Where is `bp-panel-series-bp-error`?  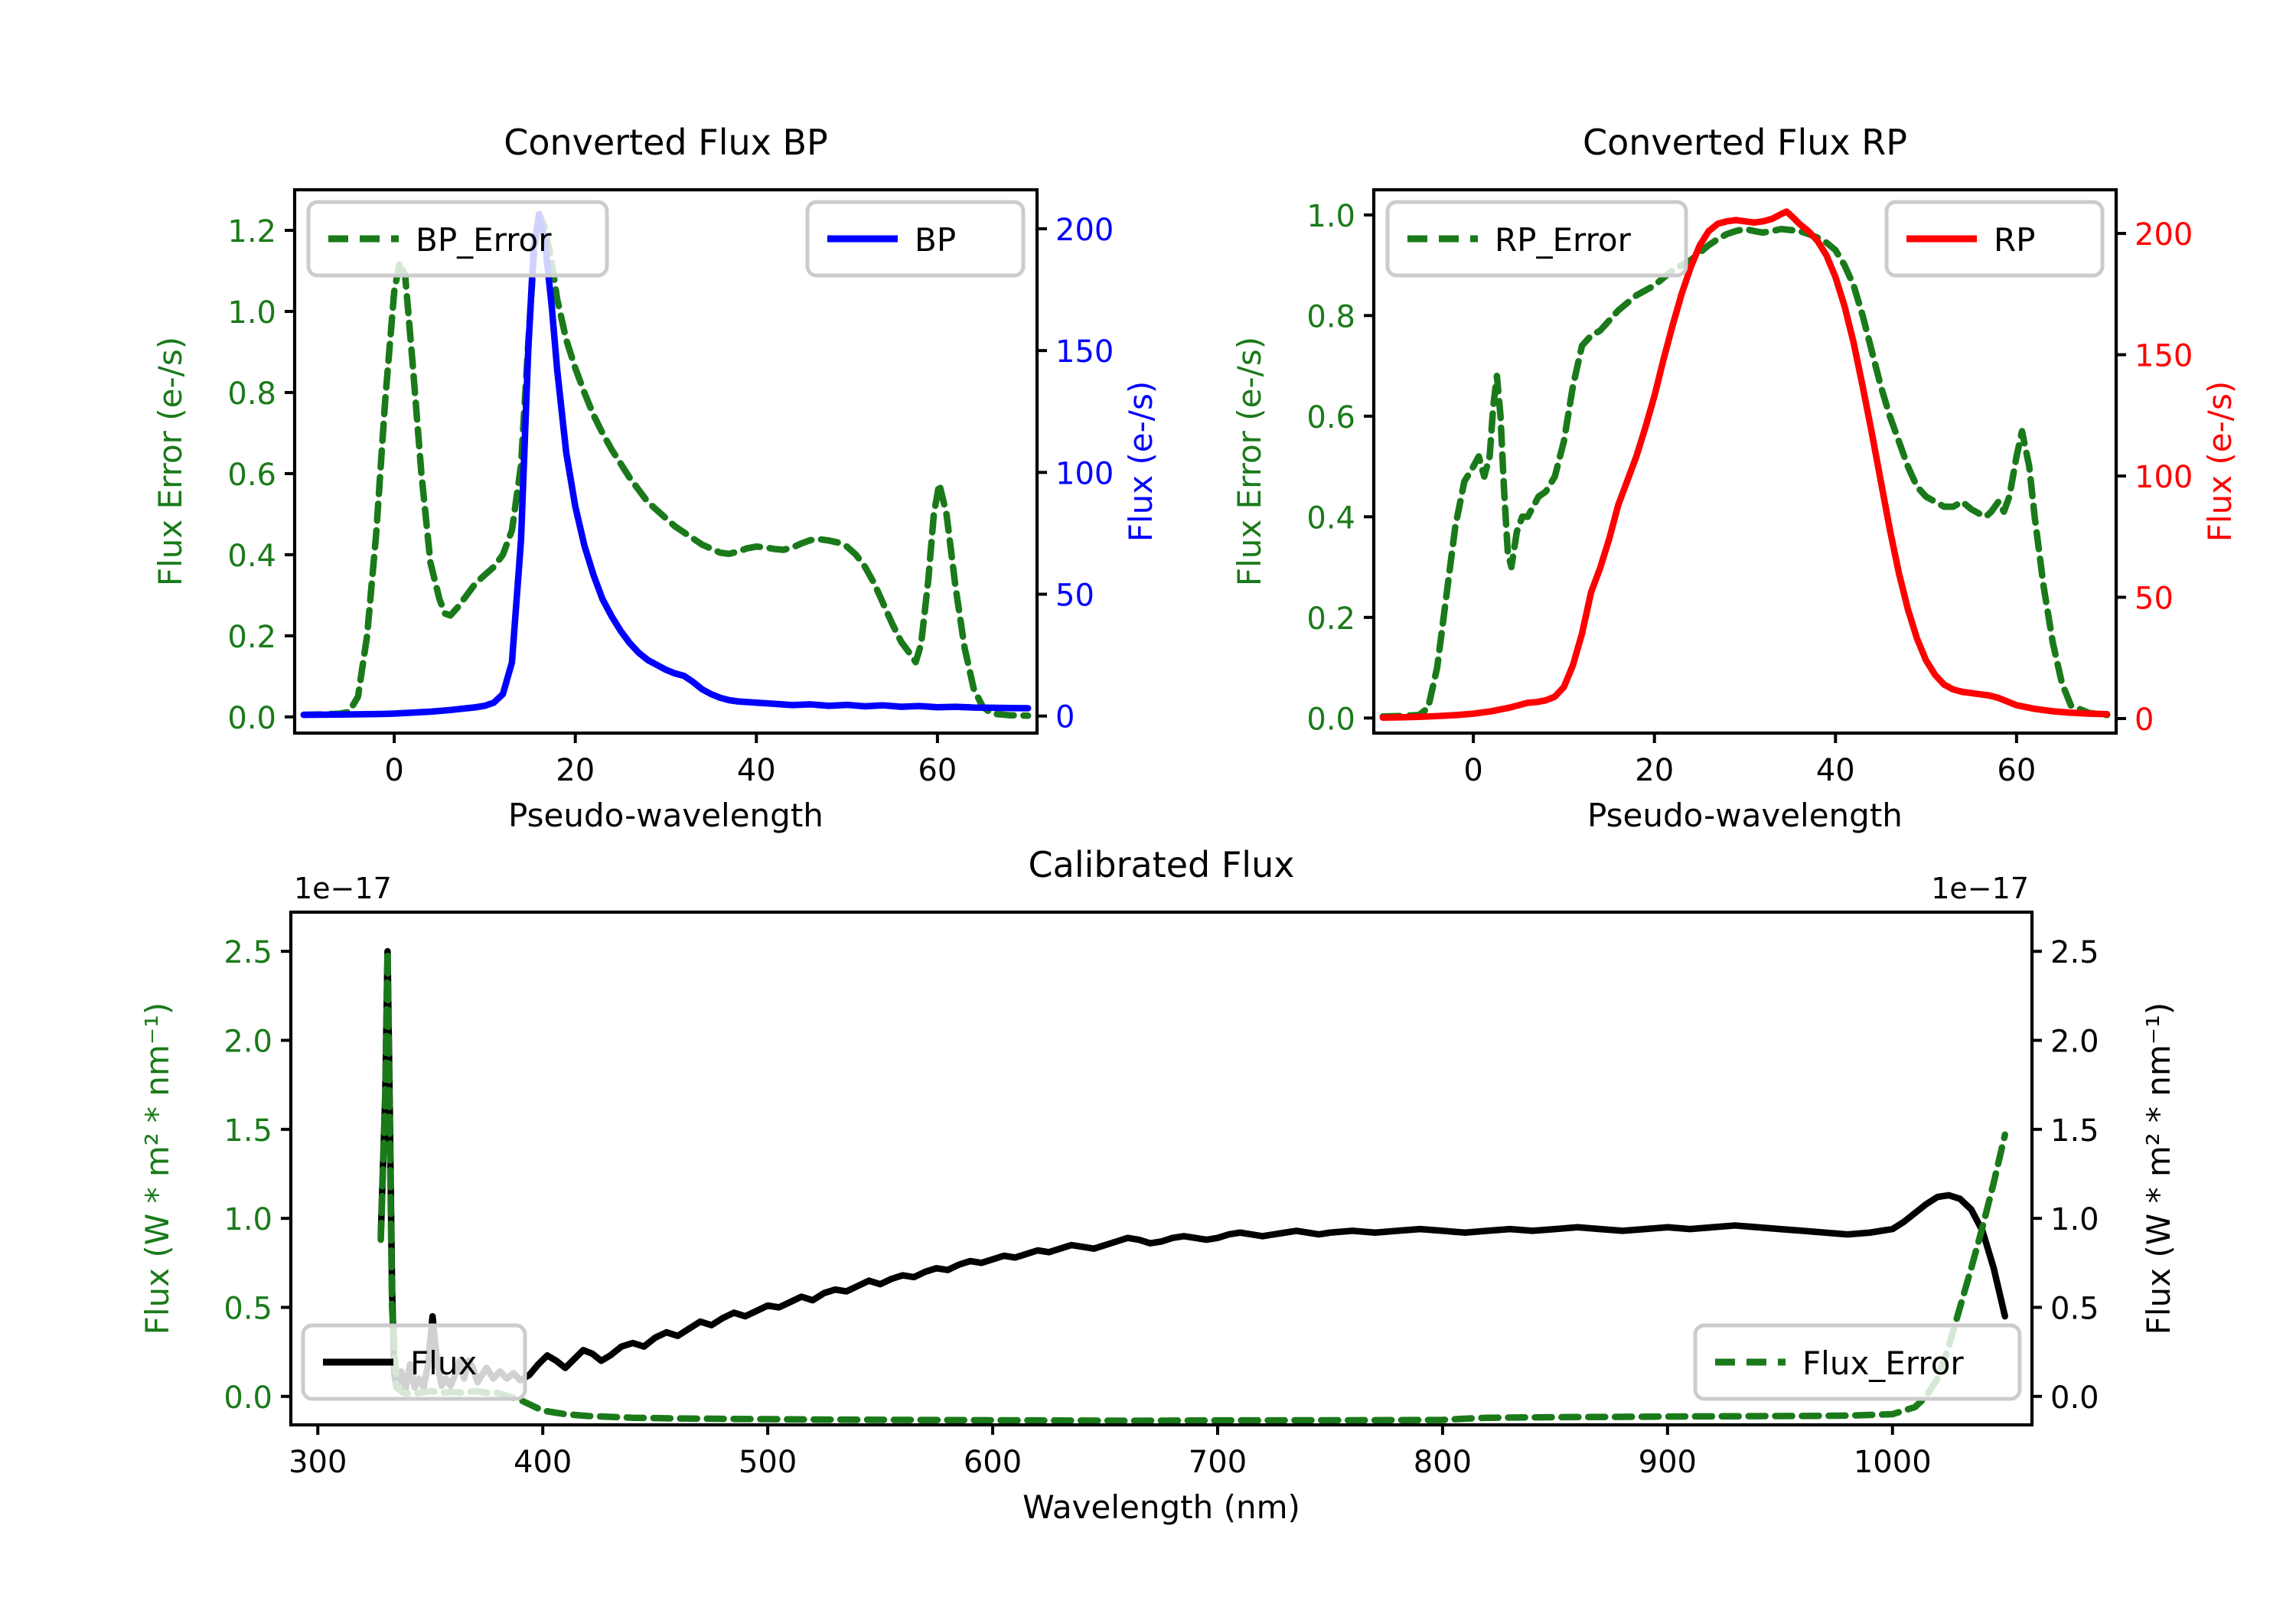
bp-panel-series-bp-error is located at coordinates (666, 464).